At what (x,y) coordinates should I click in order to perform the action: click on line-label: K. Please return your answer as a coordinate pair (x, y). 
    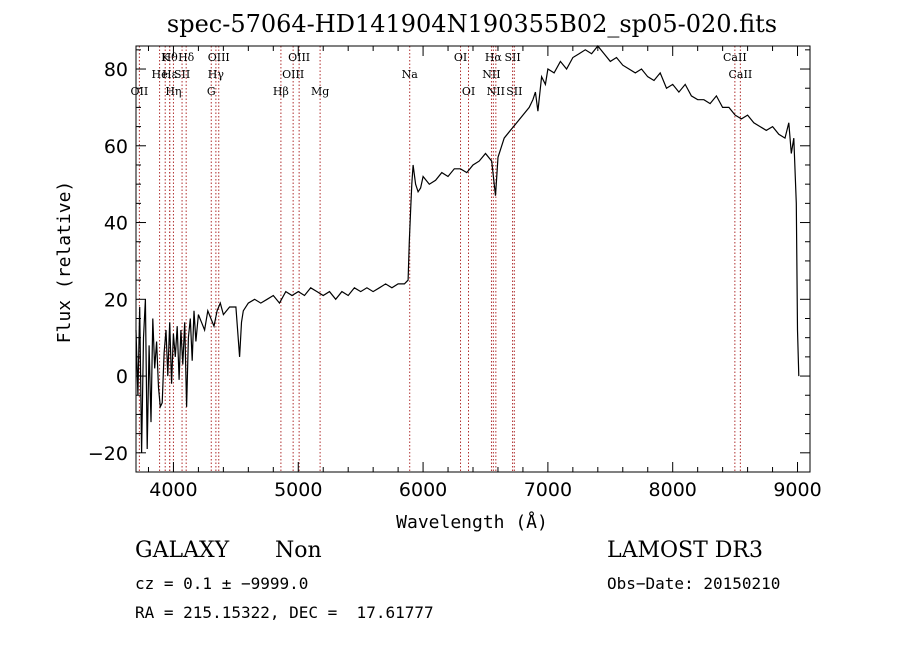
    Looking at the image, I should click on (165, 57).